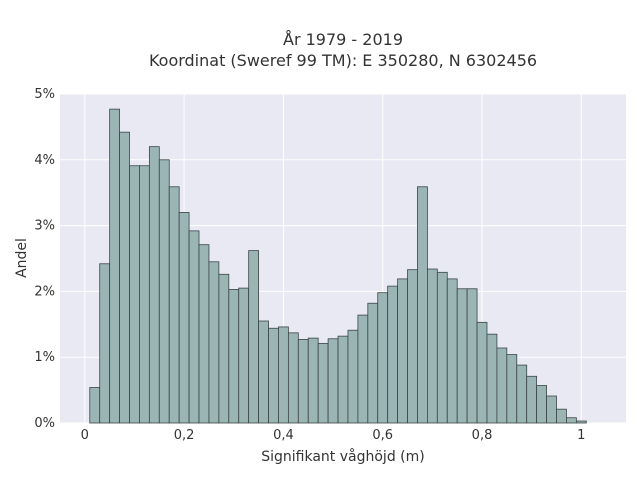 The image size is (640, 480). I want to click on x-tick-label-0: 0, so click(85, 435).